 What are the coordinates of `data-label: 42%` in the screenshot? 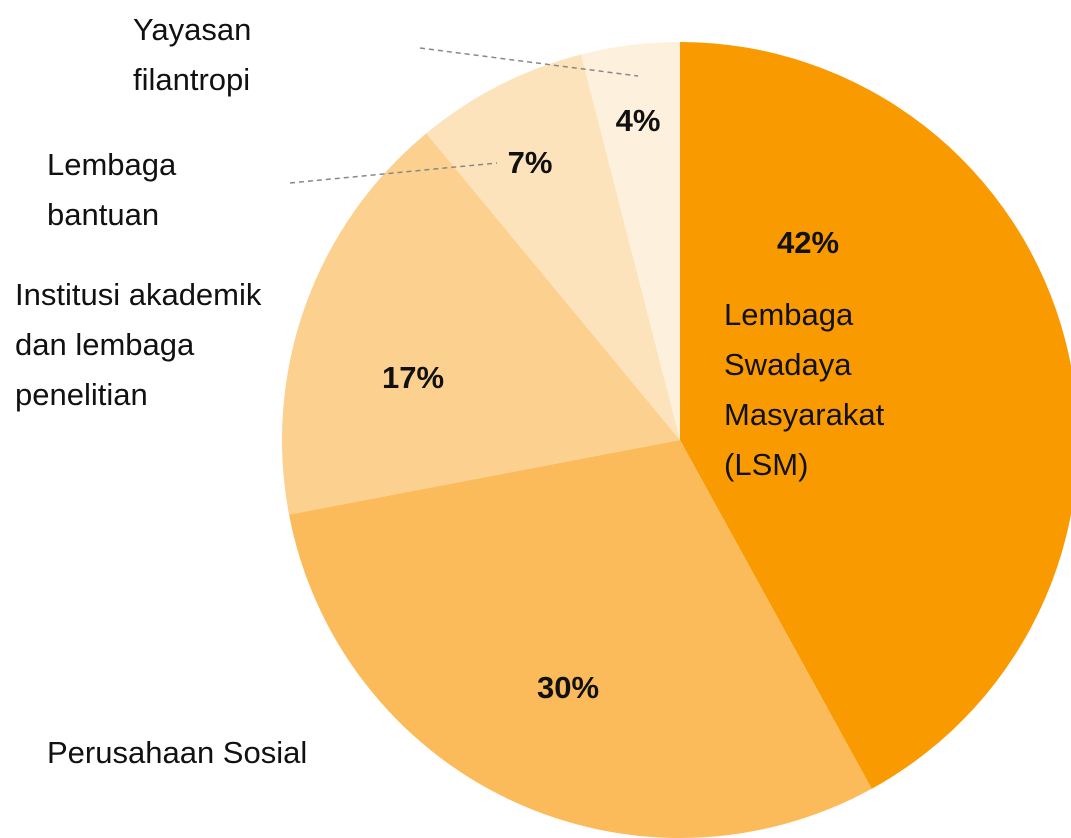 It's located at (808, 242).